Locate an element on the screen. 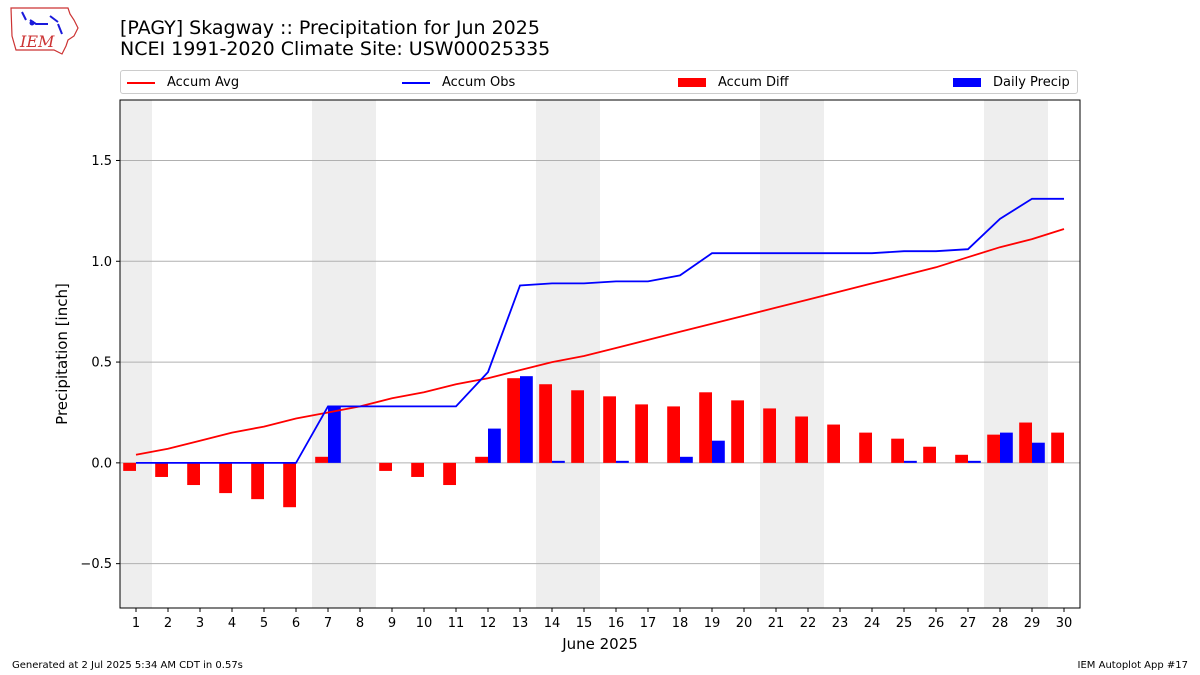 The width and height of the screenshot is (1200, 675). x-tick-label: 26 is located at coordinates (936, 623).